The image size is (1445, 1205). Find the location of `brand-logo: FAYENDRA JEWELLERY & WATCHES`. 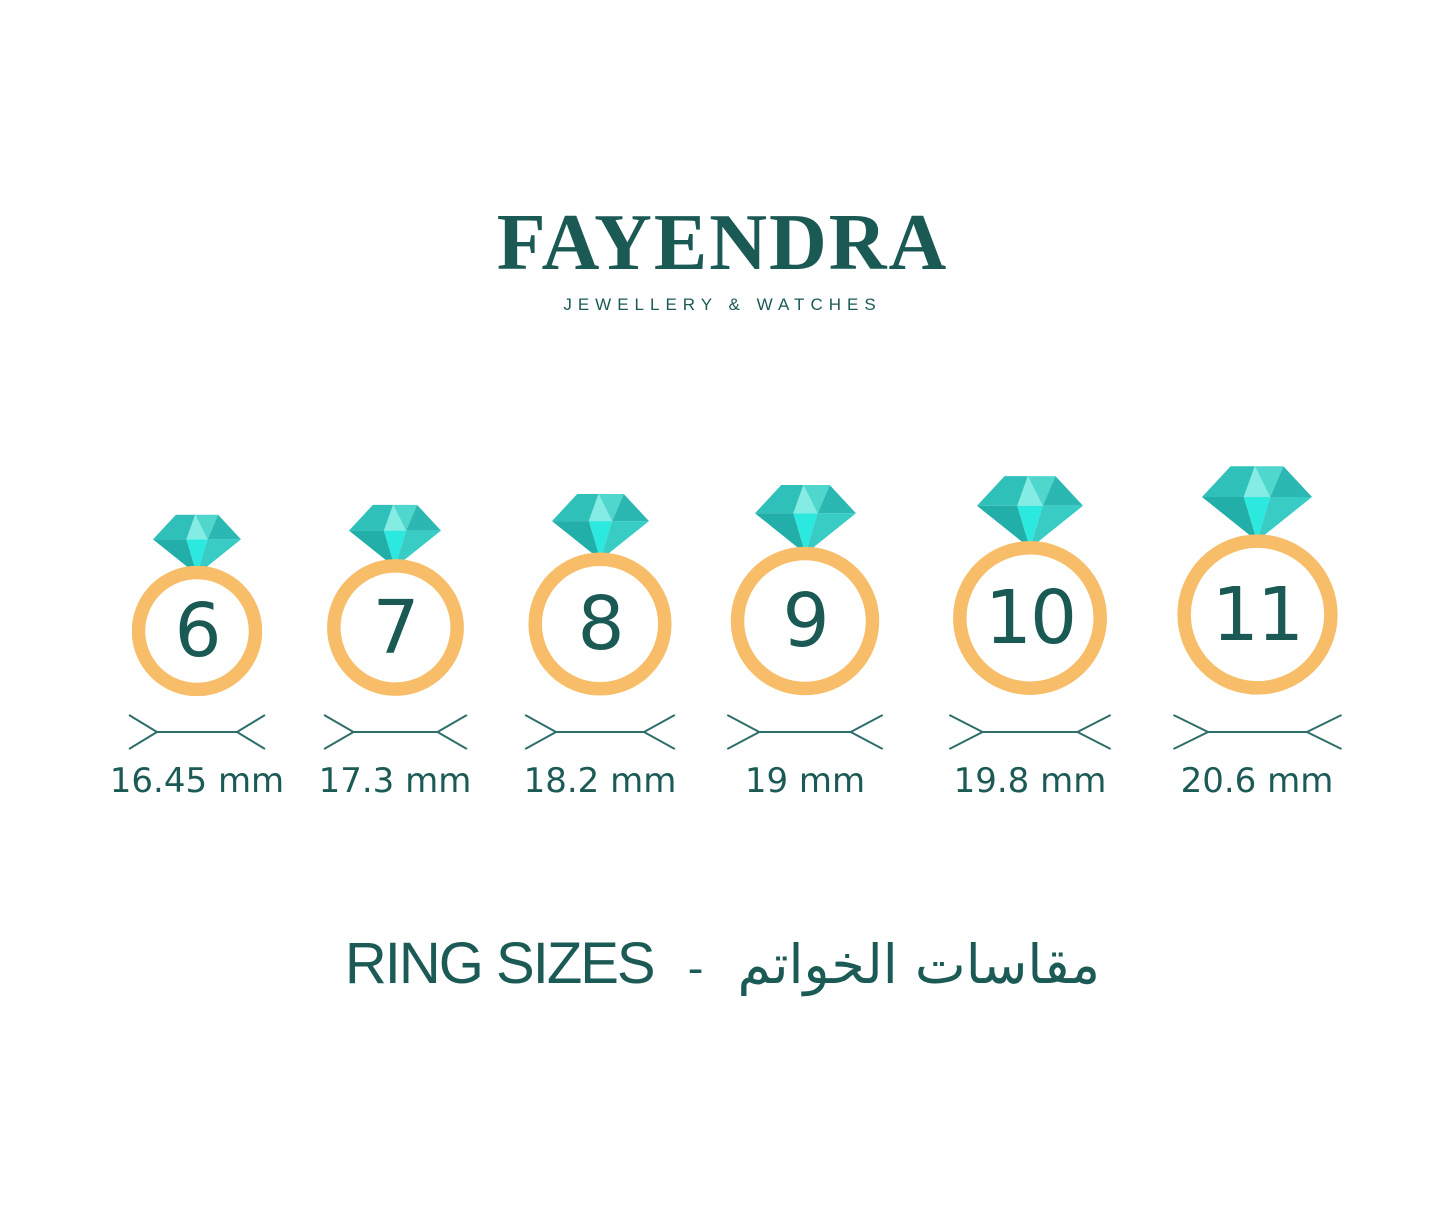

brand-logo: FAYENDRA JEWELLERY & WATCHES is located at coordinates (722, 259).